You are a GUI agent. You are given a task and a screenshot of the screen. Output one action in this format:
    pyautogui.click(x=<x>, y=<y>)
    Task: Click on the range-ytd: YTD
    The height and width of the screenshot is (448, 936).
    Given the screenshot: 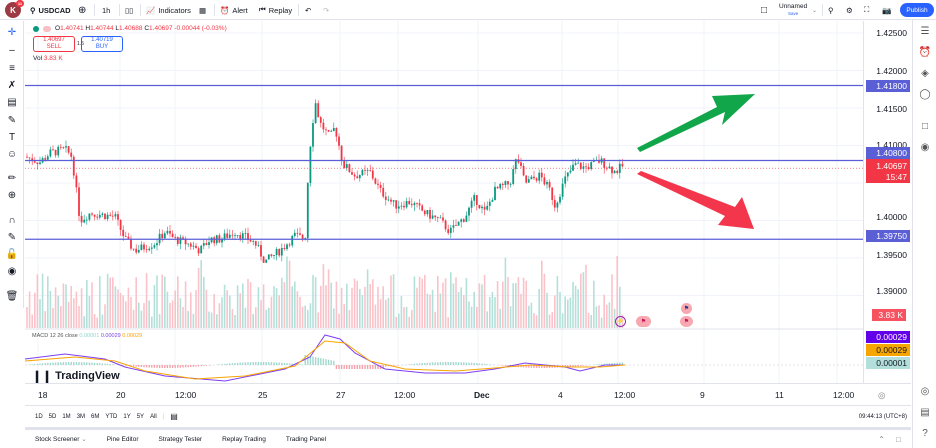 What is the action you would take?
    pyautogui.click(x=111, y=416)
    